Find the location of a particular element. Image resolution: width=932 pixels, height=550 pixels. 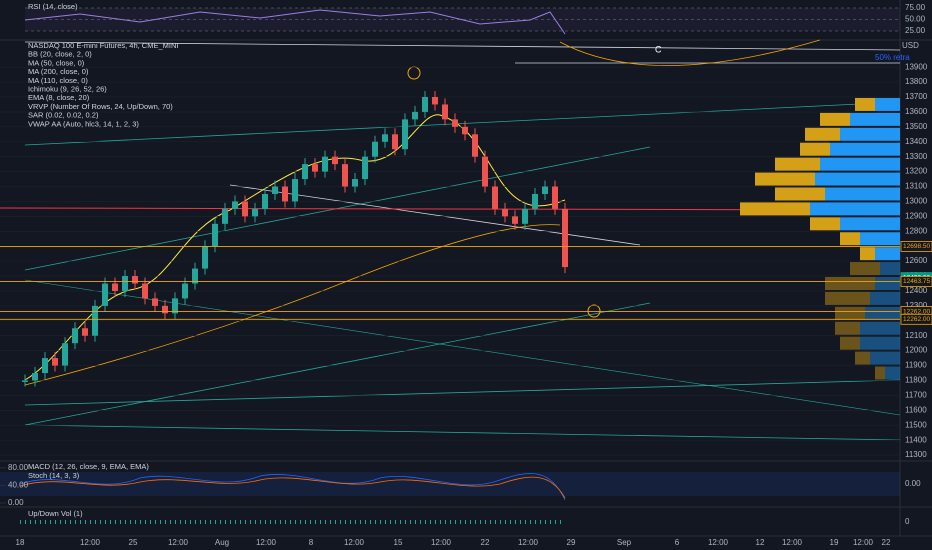

price-tick-label: 13700 is located at coordinates (916, 96).